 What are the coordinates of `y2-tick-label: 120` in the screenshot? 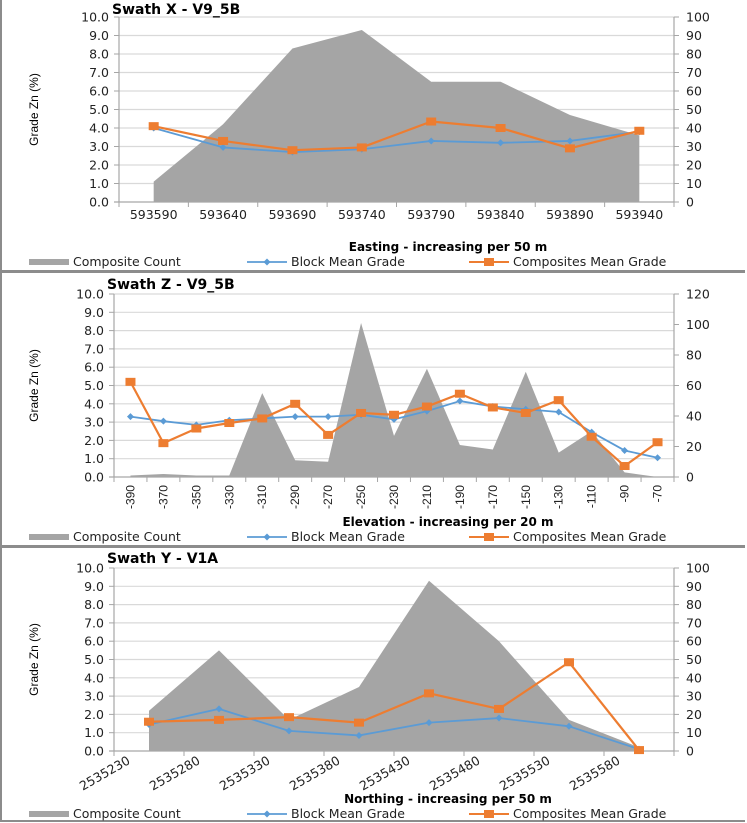 It's located at (698, 294).